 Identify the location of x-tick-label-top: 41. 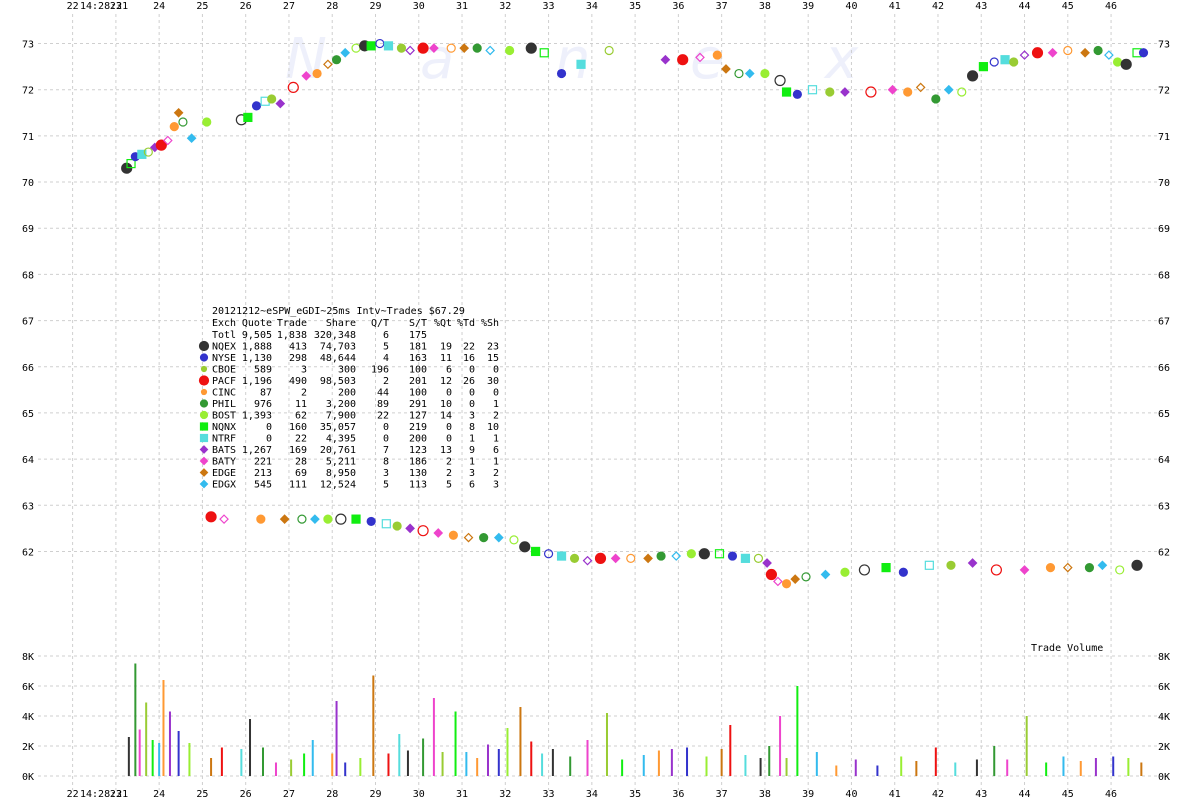
(895, 6).